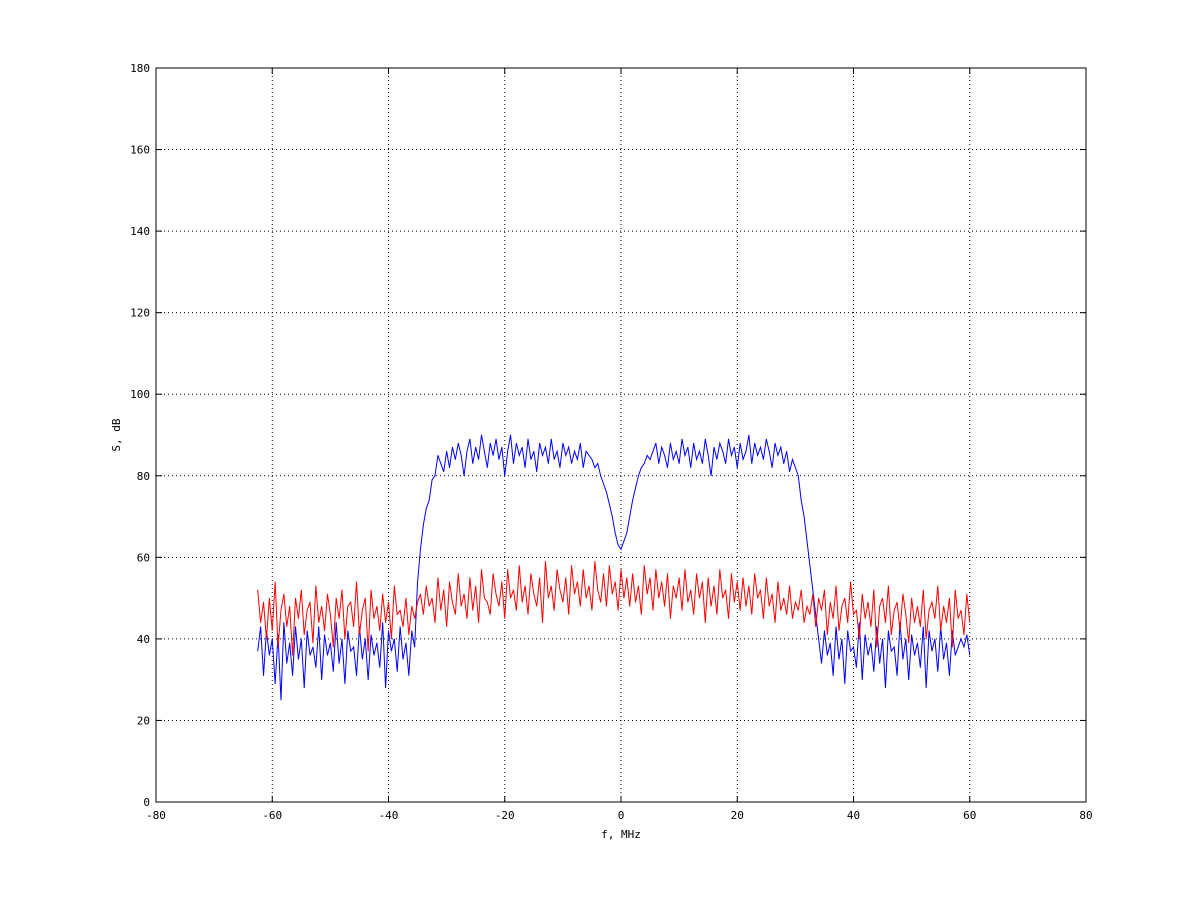 The height and width of the screenshot is (905, 1200). What do you see at coordinates (737, 815) in the screenshot?
I see `x-tick-label: 20` at bounding box center [737, 815].